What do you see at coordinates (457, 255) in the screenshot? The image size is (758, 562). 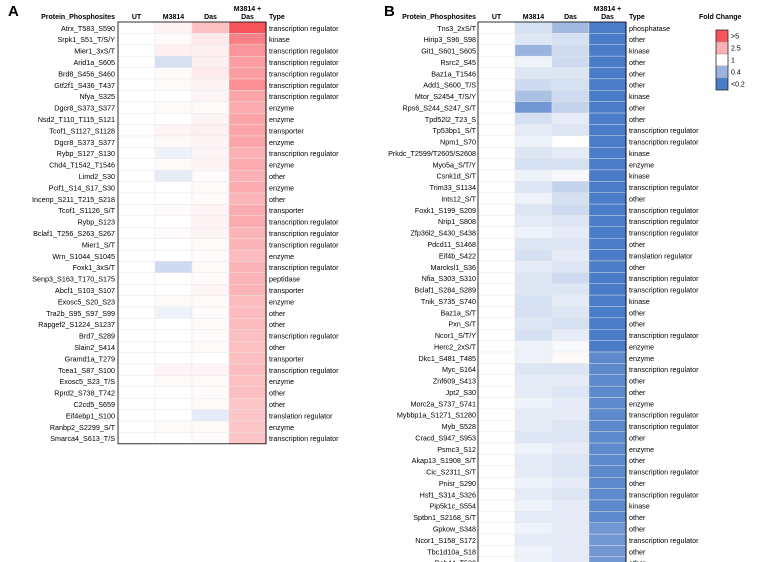 I see `row-label: Eif4b_S422` at bounding box center [457, 255].